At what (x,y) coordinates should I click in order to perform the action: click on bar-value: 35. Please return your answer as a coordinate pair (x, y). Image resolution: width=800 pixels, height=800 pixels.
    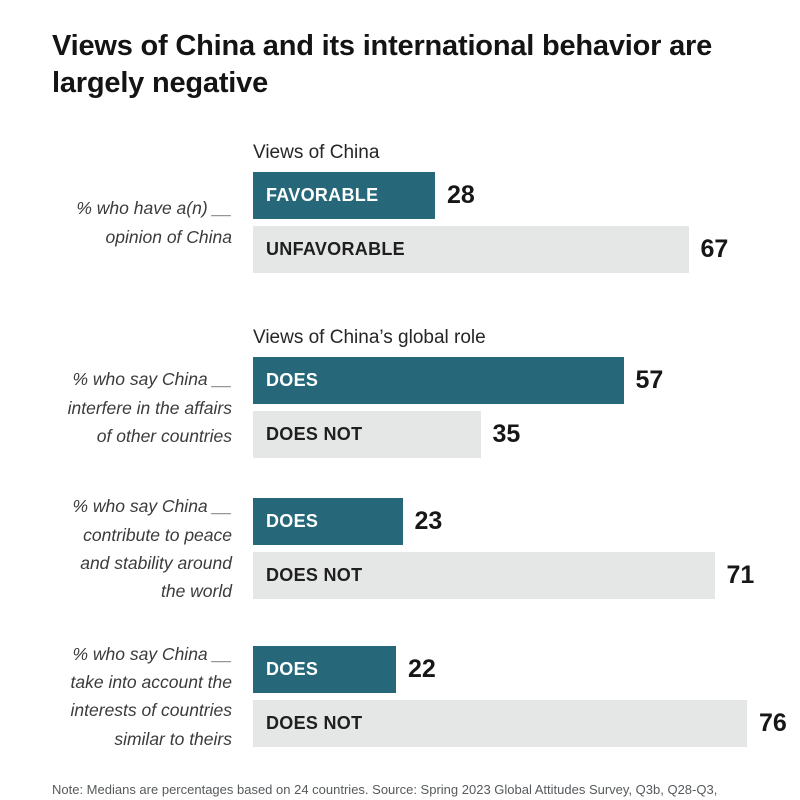
    Looking at the image, I should click on (506, 434).